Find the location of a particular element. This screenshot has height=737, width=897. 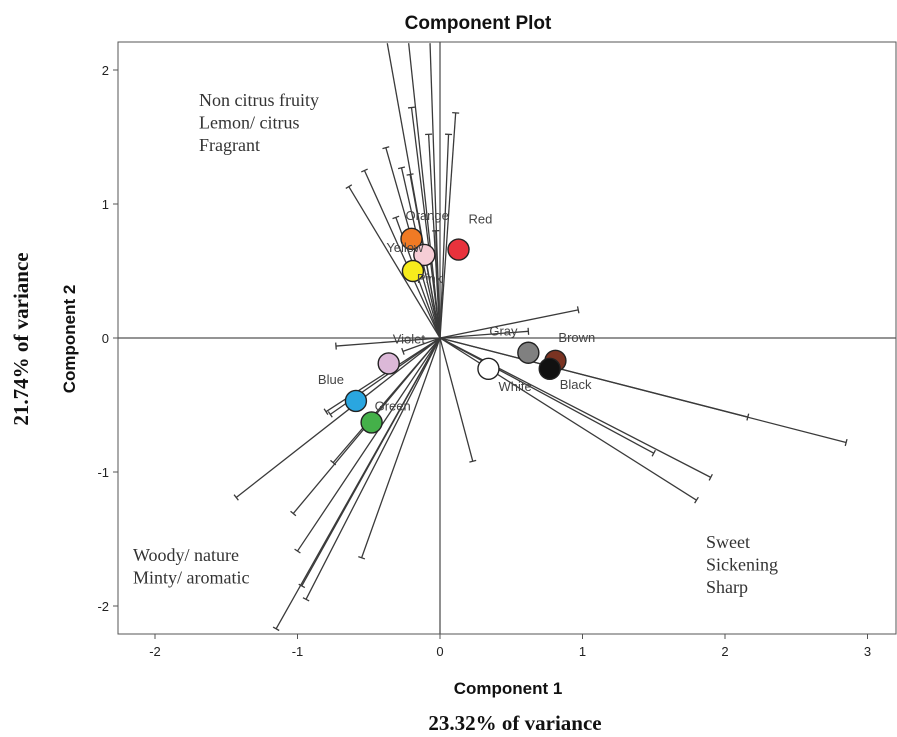

x-tick-label: 1 is located at coordinates (582, 651).